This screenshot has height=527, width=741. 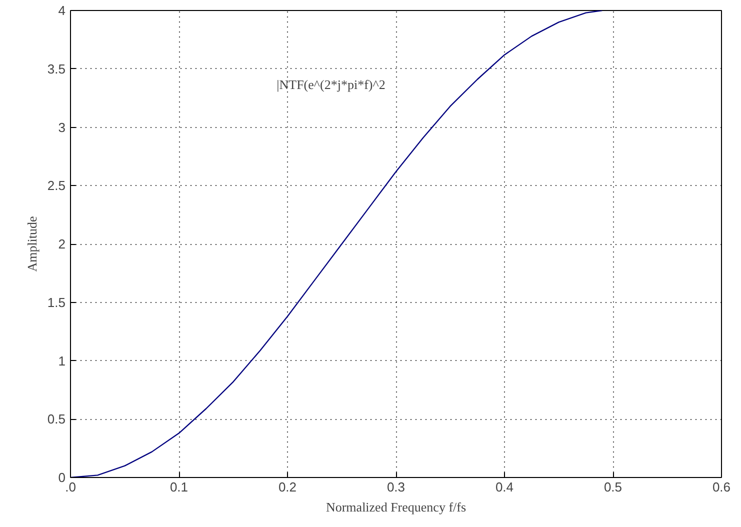 I want to click on y-tick-label: 2.5, so click(x=56, y=186).